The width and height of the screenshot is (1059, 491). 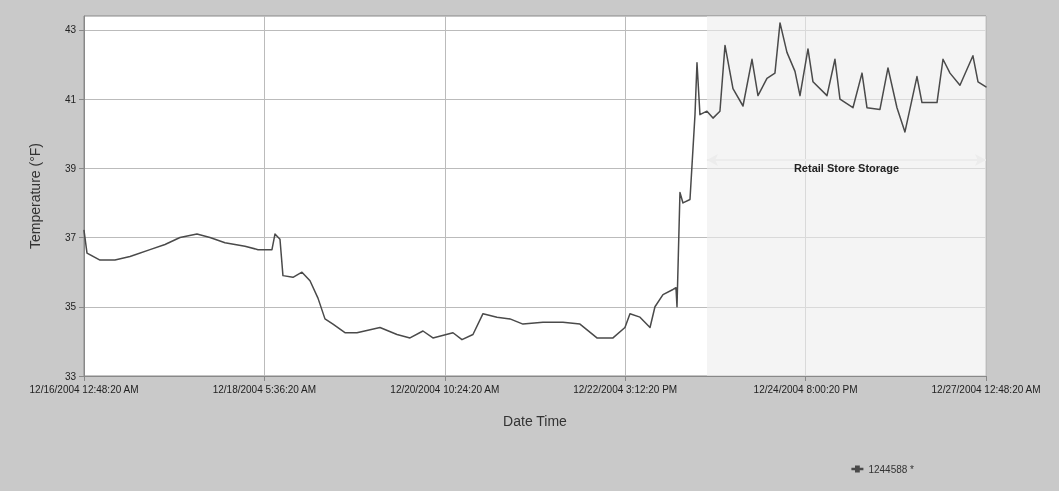 I want to click on x-tick-label: 12/20/2004 10:24:20 AM, so click(x=445, y=389).